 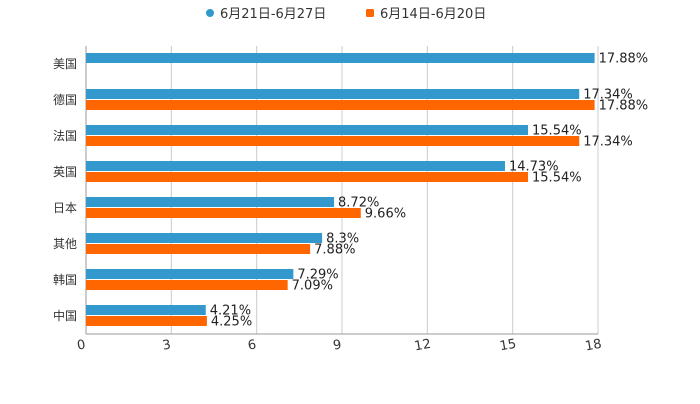 What do you see at coordinates (312, 286) in the screenshot?
I see `data-label: 7.09%` at bounding box center [312, 286].